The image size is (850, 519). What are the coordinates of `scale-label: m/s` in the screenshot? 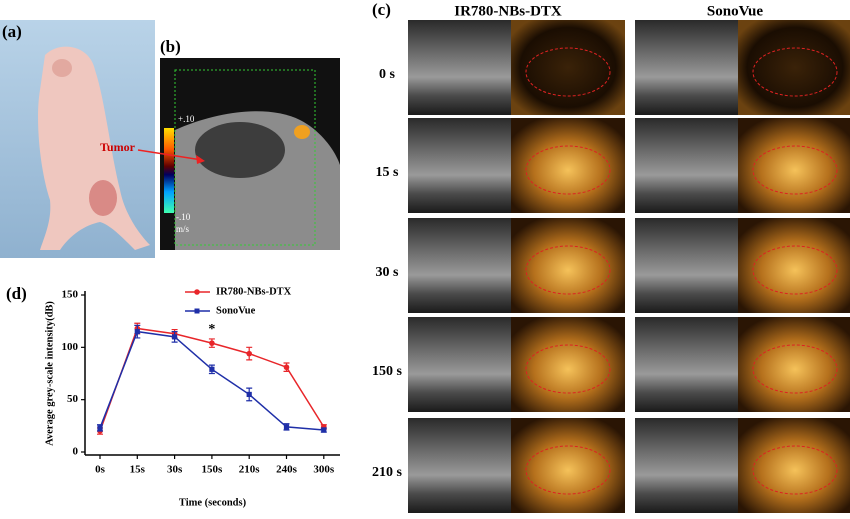 It's located at (183, 229).